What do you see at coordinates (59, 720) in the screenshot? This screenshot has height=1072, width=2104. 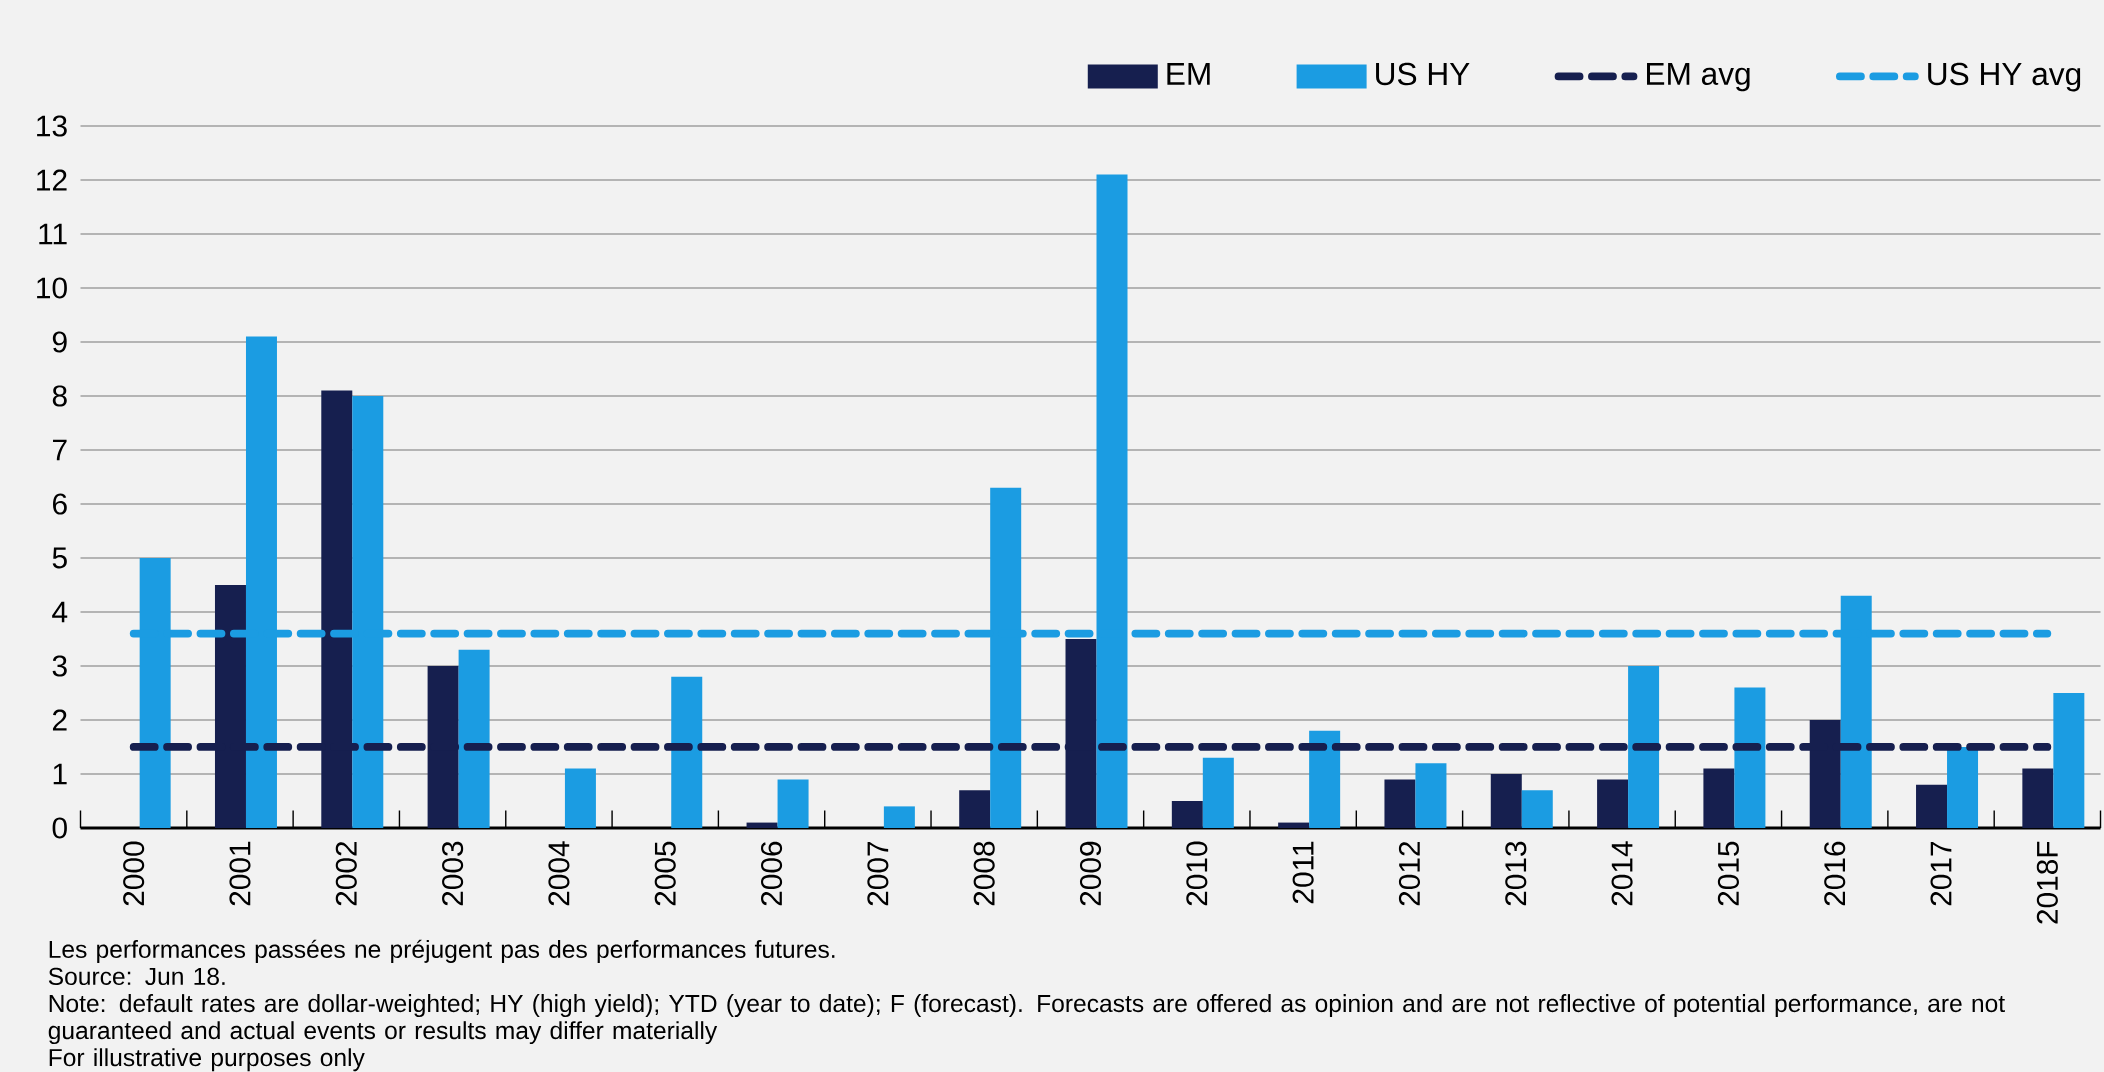 I see `y-tick-label: 2` at bounding box center [59, 720].